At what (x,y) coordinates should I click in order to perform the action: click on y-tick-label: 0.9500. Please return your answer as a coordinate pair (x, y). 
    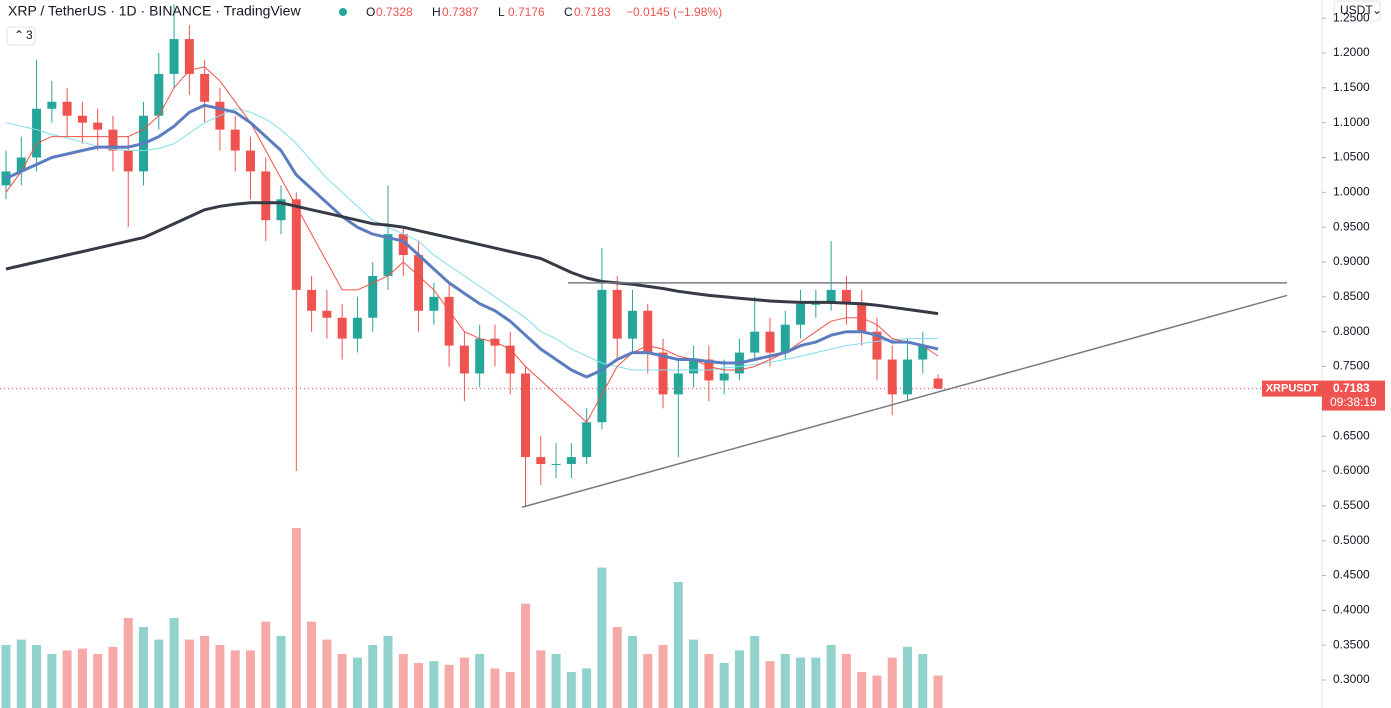
    Looking at the image, I should click on (1351, 226).